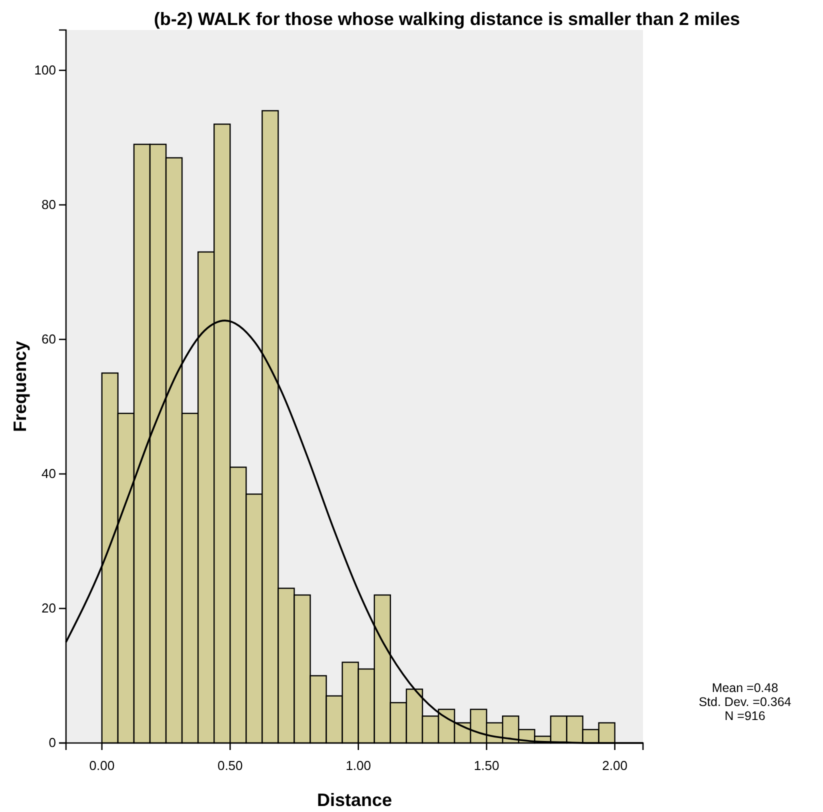  What do you see at coordinates (49, 204) in the screenshot?
I see `y-tick-label: 80` at bounding box center [49, 204].